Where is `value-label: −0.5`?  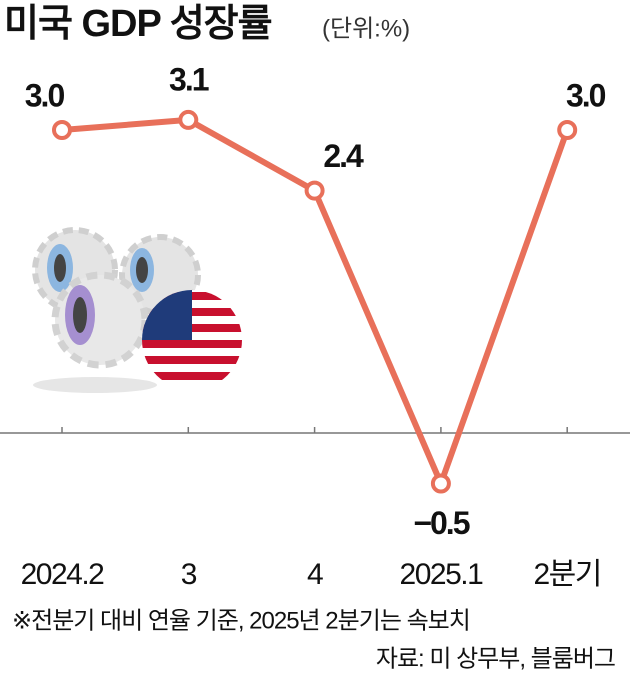
value-label: −0.5 is located at coordinates (441, 523).